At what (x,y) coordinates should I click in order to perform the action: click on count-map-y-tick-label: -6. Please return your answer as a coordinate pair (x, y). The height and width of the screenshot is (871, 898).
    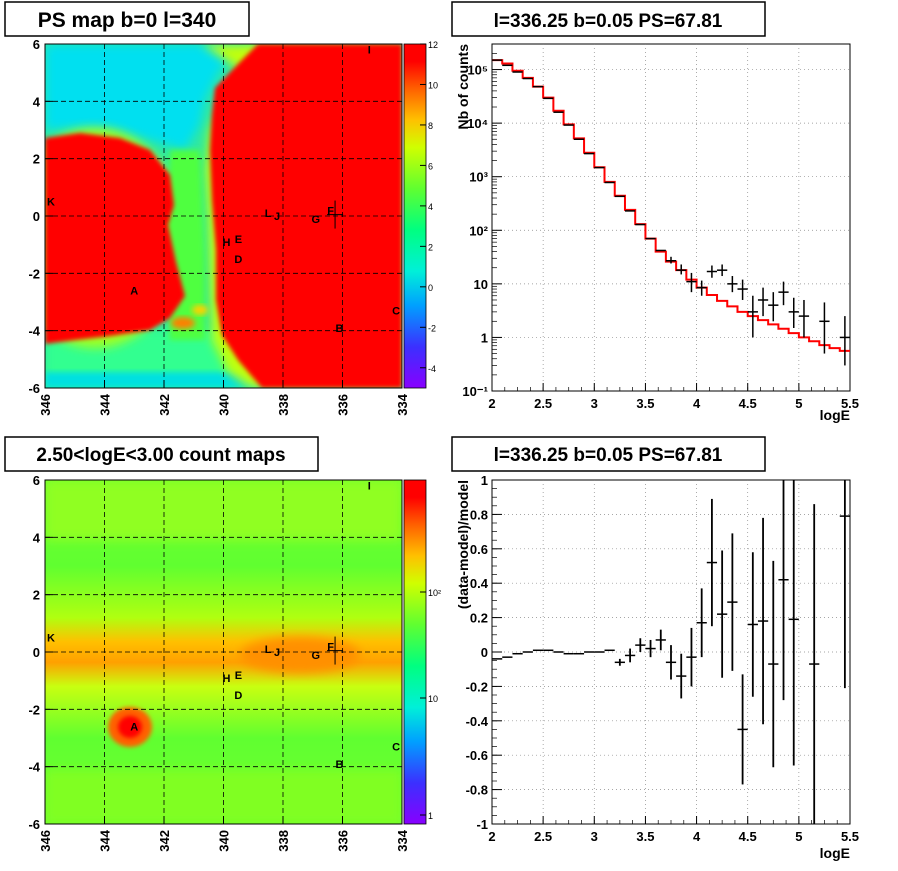
    Looking at the image, I should click on (34, 824).